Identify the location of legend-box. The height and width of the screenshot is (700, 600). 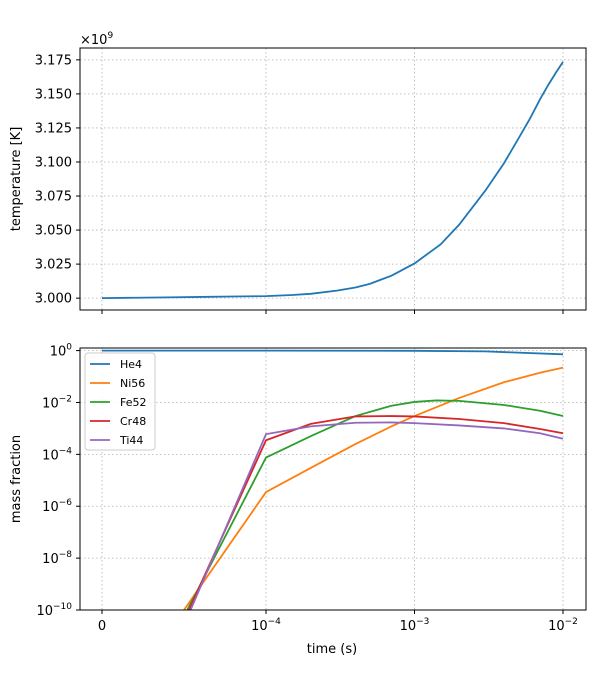
(120, 401).